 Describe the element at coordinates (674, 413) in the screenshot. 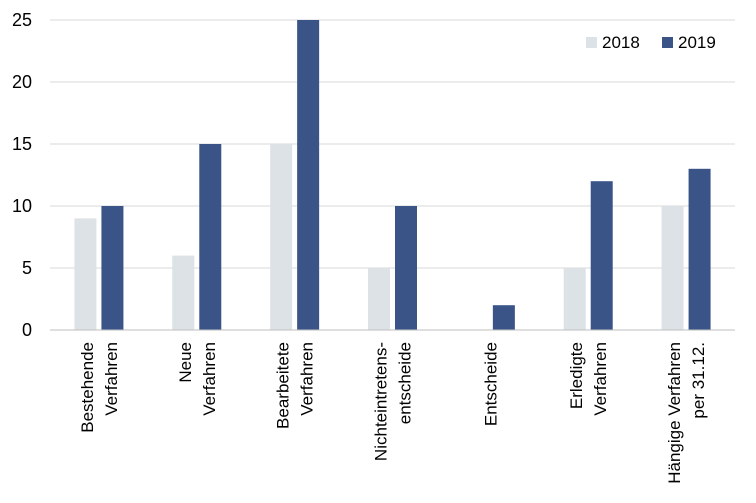

I see `x-category-label-line: Hängige Verfahren` at that location.